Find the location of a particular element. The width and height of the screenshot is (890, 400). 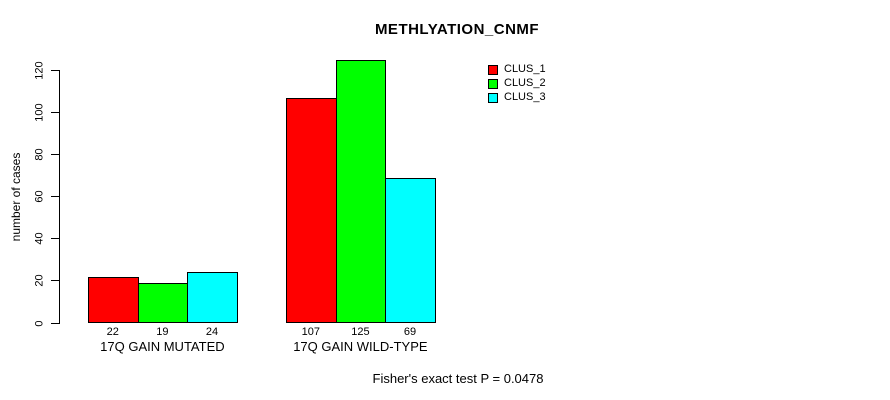

legend-label-clus-2: CLUS_2 is located at coordinates (525, 83).